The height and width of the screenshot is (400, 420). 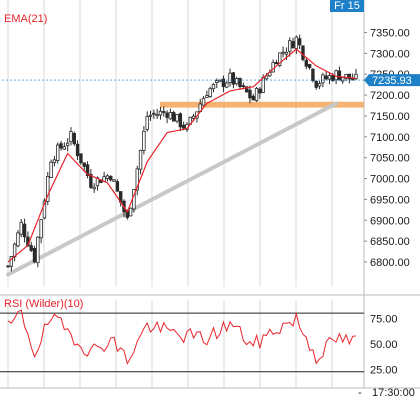 I want to click on time-axis-label: 17:30:00, so click(x=393, y=393).